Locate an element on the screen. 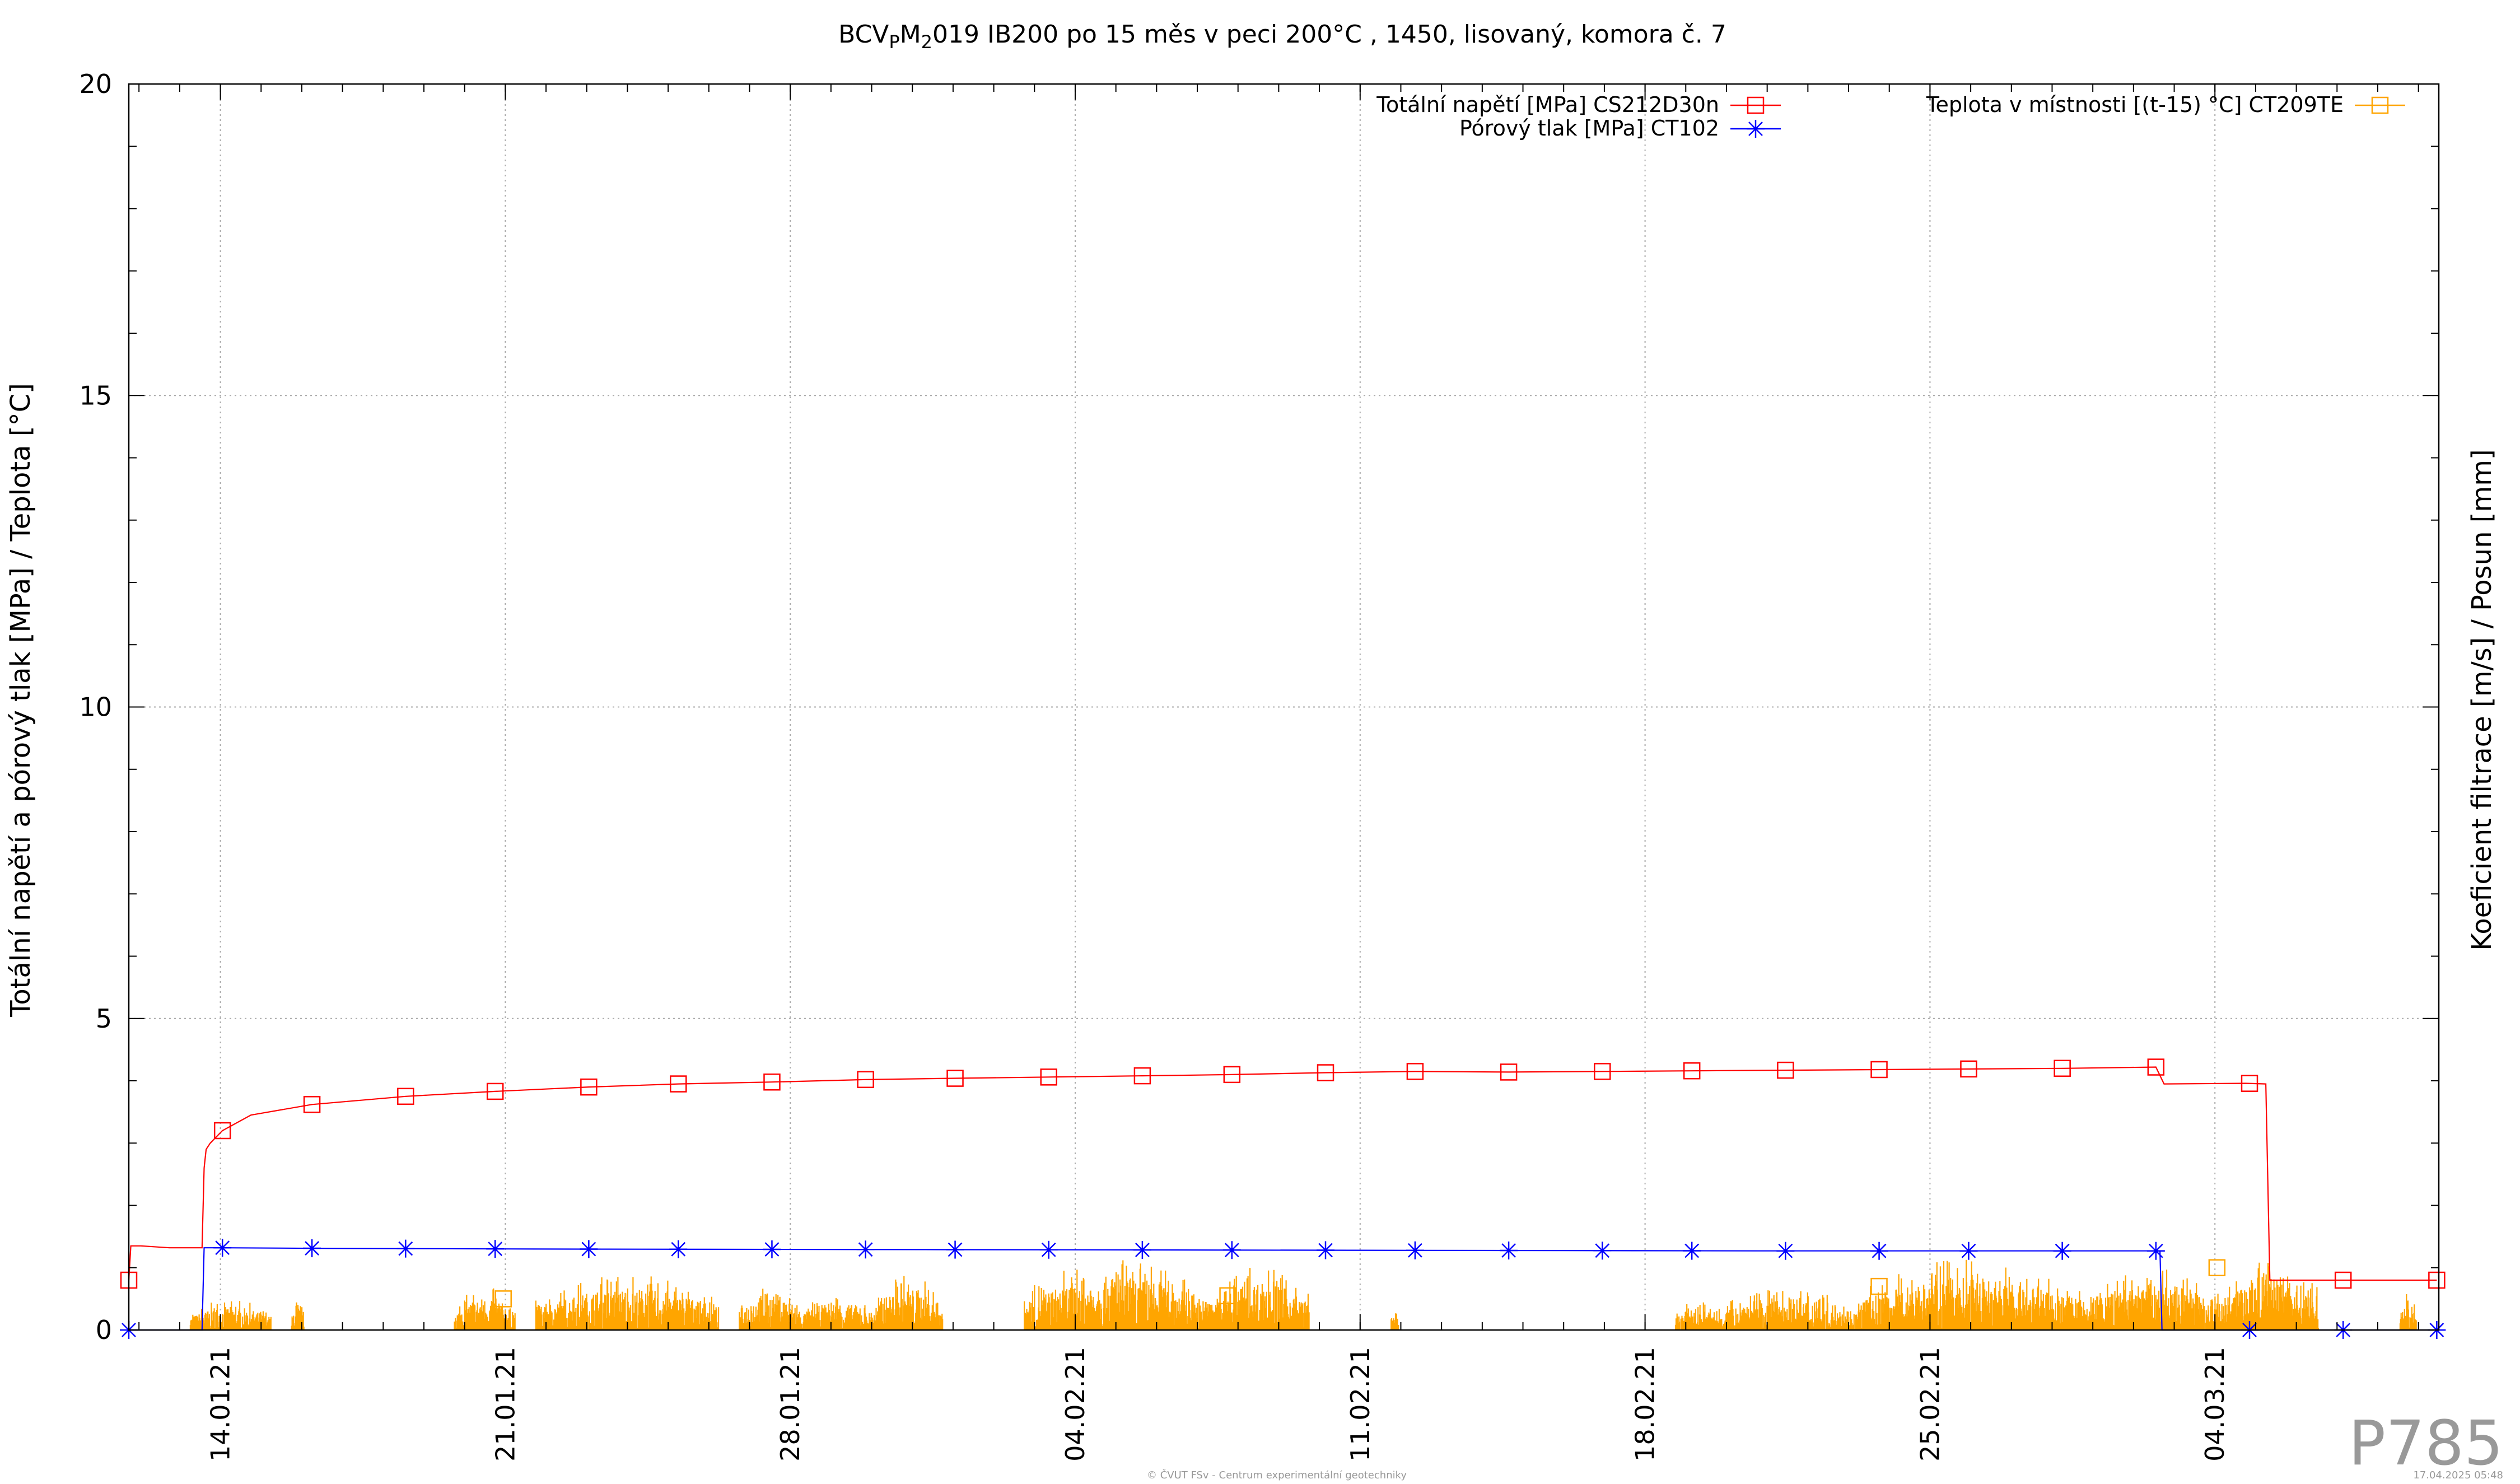 The height and width of the screenshot is (1484, 2520). legend-sample-porovy-tlak is located at coordinates (1756, 129).